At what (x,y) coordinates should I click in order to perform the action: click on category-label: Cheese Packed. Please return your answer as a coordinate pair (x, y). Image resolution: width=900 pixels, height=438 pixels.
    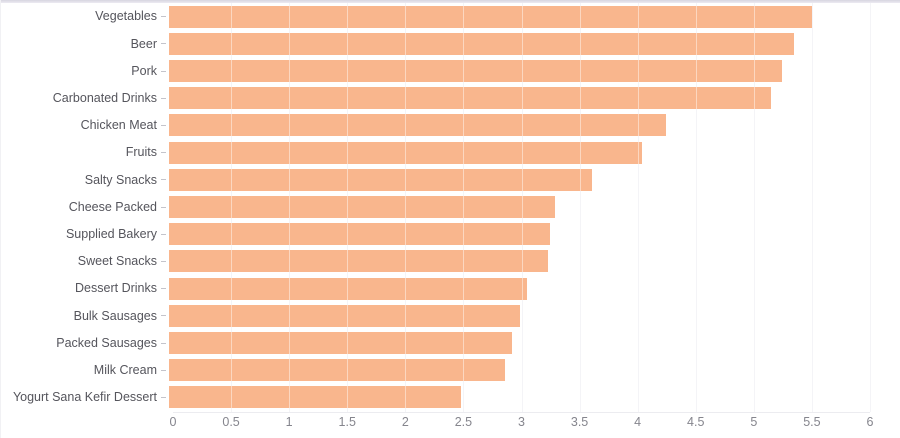
    Looking at the image, I should click on (112, 206).